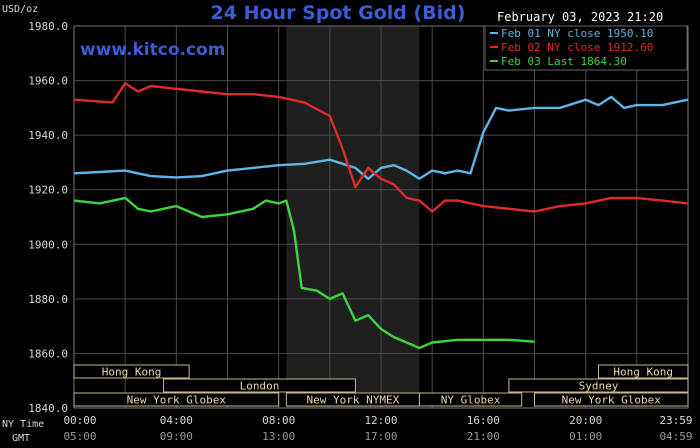 Image resolution: width=700 pixels, height=448 pixels. What do you see at coordinates (577, 47) in the screenshot?
I see `legend-entry: Feb 02 NY close 1912.60` at bounding box center [577, 47].